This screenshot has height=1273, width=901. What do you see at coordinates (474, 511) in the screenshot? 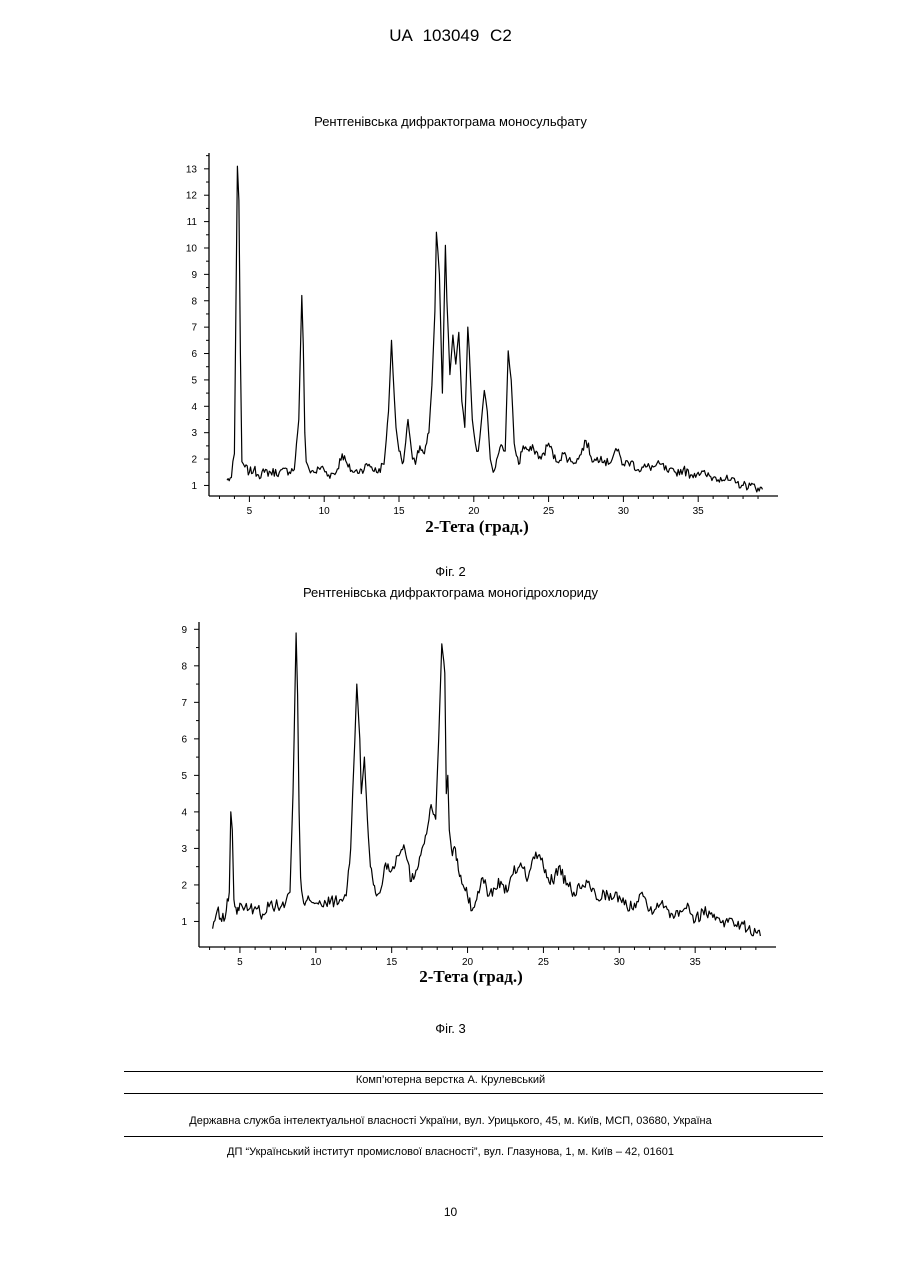
I see `x-tick-label: 20` at bounding box center [474, 511].